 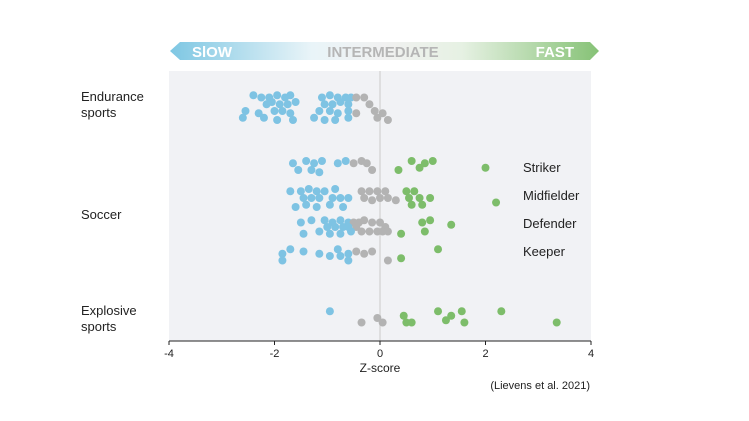 I want to click on group-label-endurance: Endurance sports, so click(x=114, y=104).